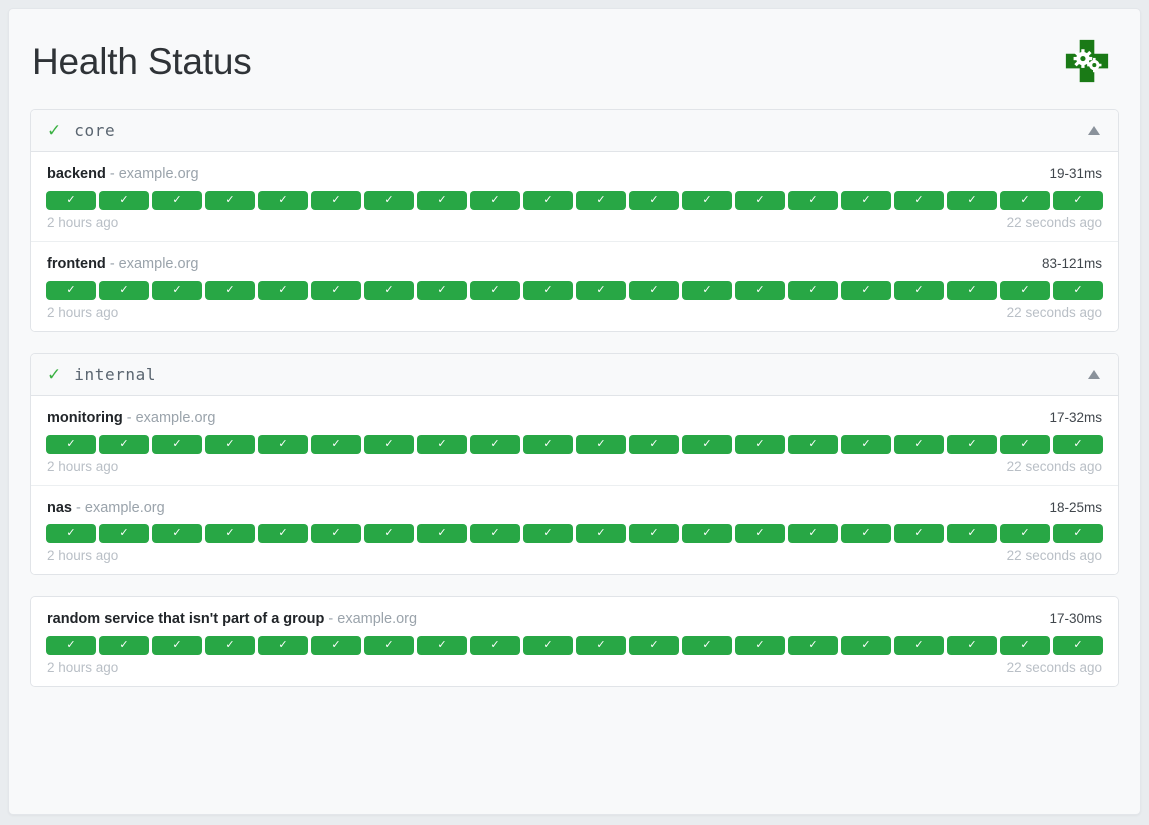  What do you see at coordinates (574, 374) in the screenshot?
I see `group-header-internal: ✓ internal` at bounding box center [574, 374].